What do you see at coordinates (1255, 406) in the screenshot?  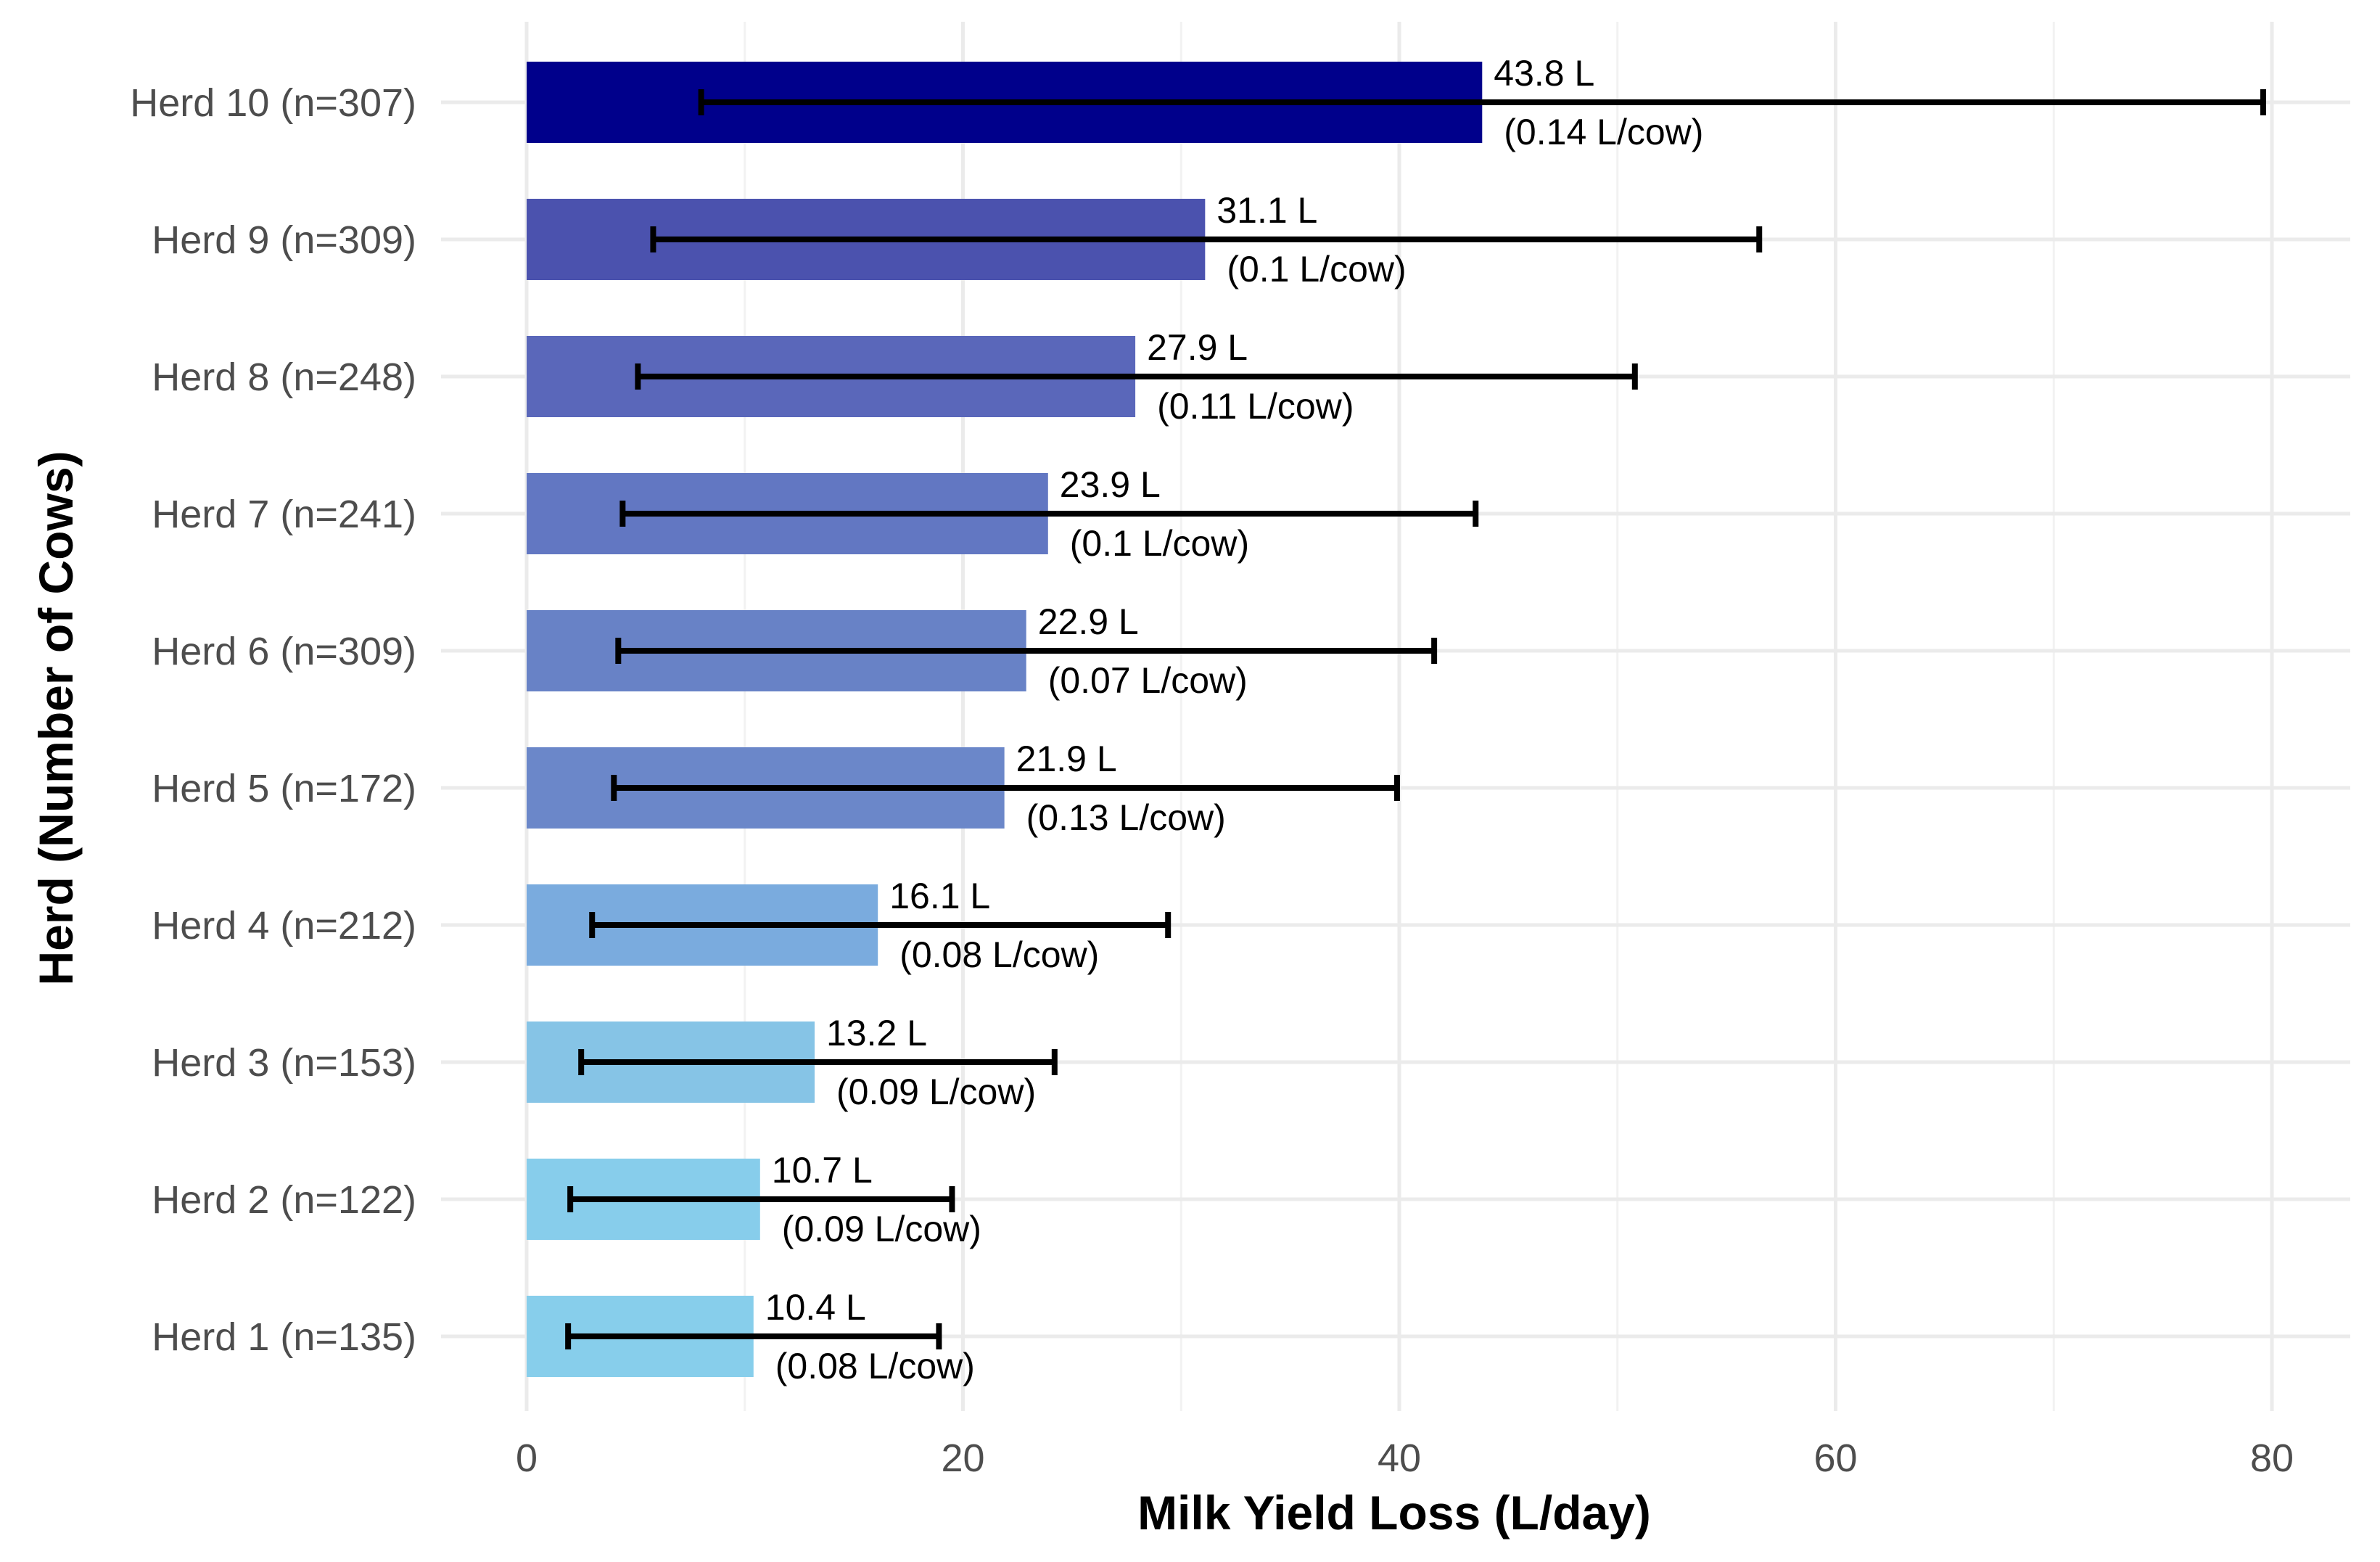 I see `per-cow-label: (0.11 L/cow)` at bounding box center [1255, 406].